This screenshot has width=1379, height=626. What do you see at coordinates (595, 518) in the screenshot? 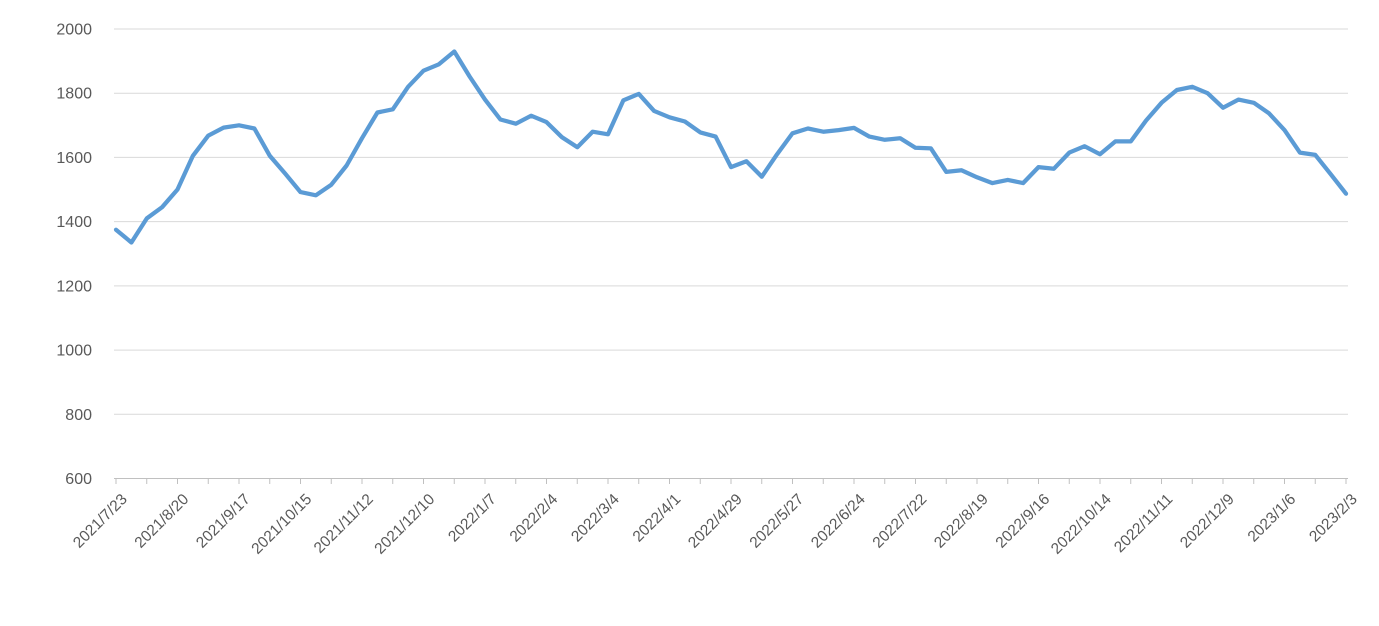
I see `x-tick-label: 2022/3/4` at bounding box center [595, 518].